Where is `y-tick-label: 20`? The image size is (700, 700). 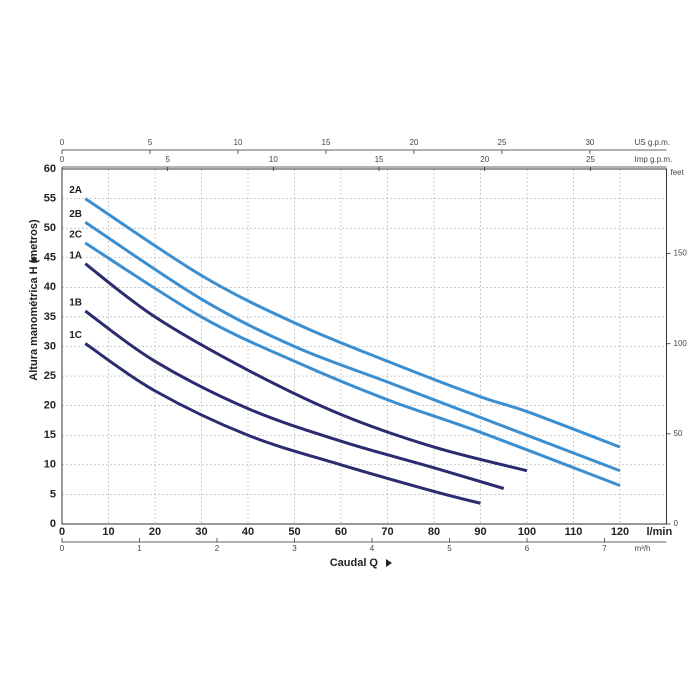 y-tick-label: 20 is located at coordinates (50, 406).